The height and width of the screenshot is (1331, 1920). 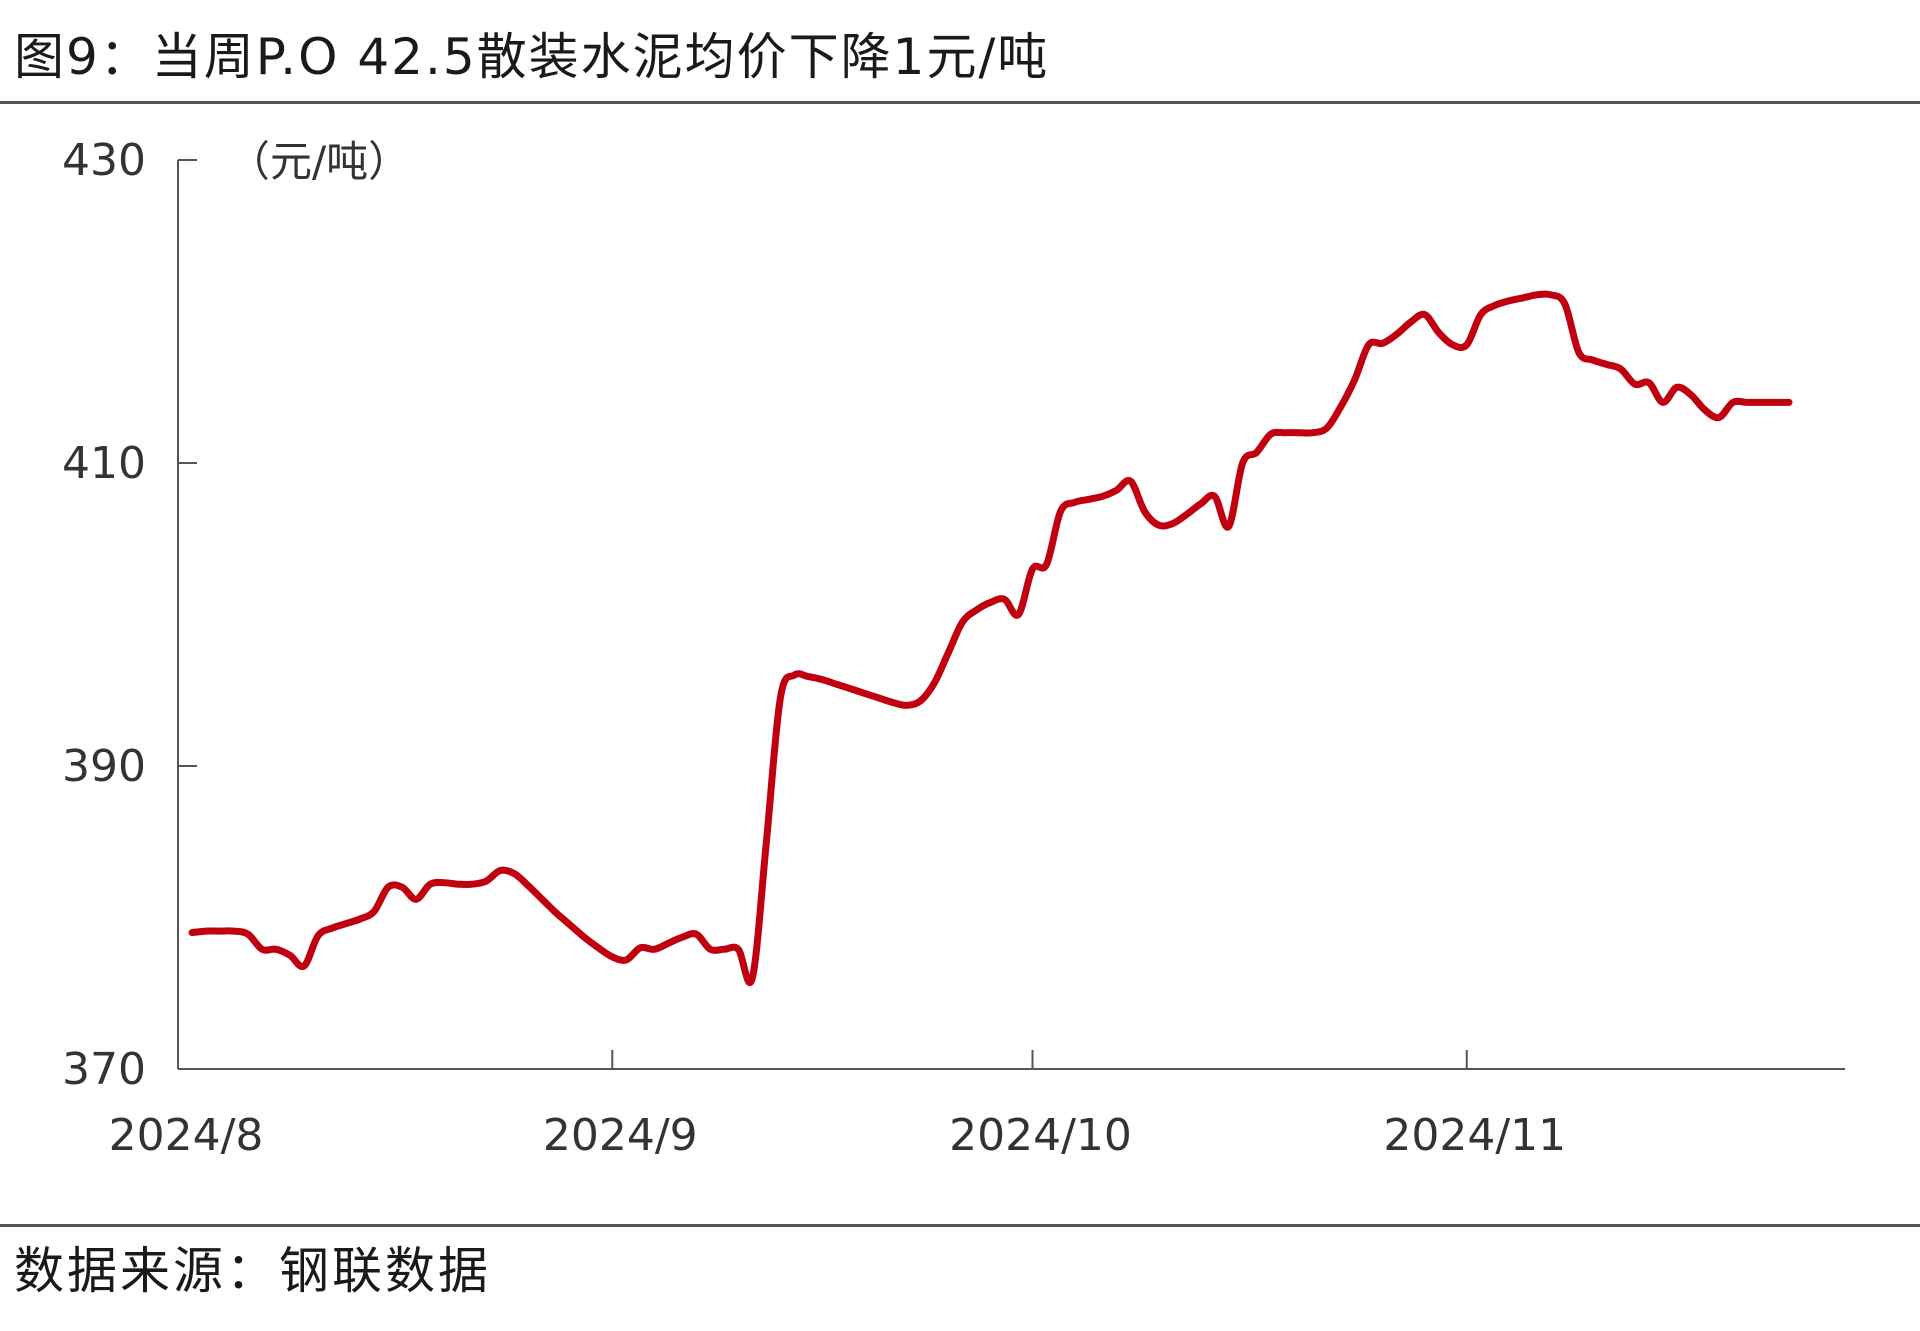 I want to click on y-tick-label: 410, so click(x=104, y=463).